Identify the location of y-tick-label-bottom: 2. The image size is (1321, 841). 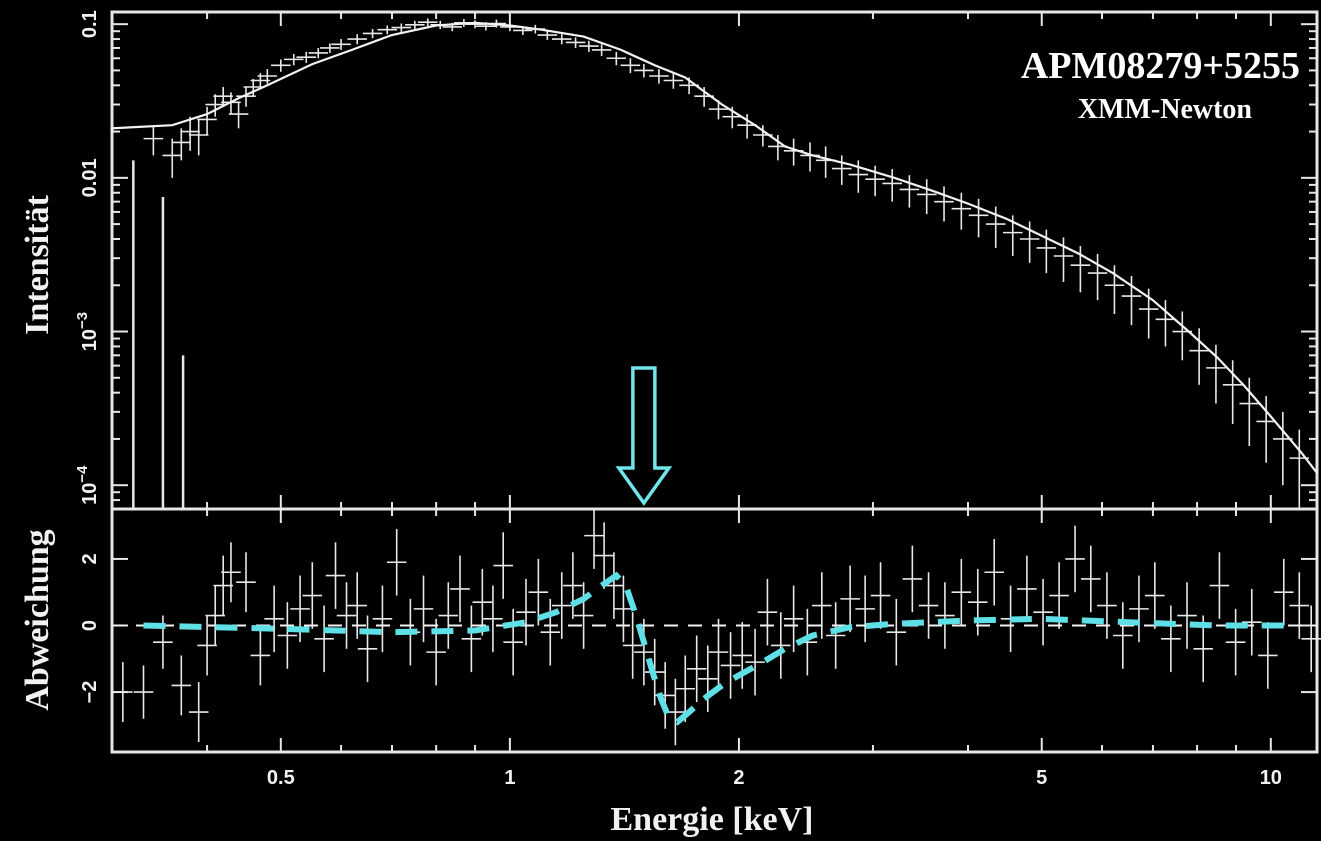
(90, 558).